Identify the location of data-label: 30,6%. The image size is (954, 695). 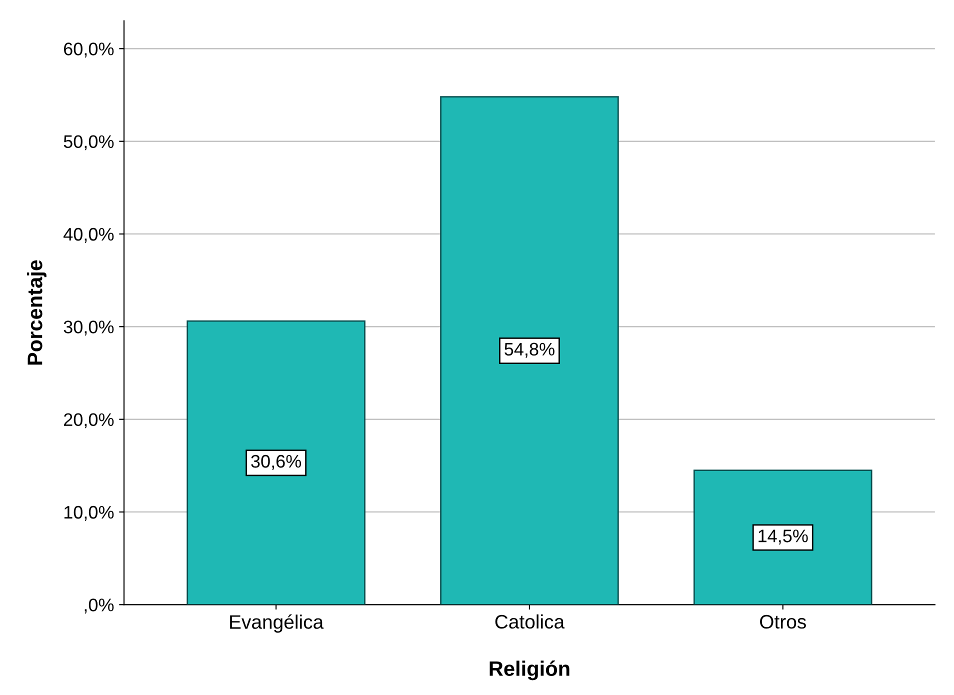
(276, 462).